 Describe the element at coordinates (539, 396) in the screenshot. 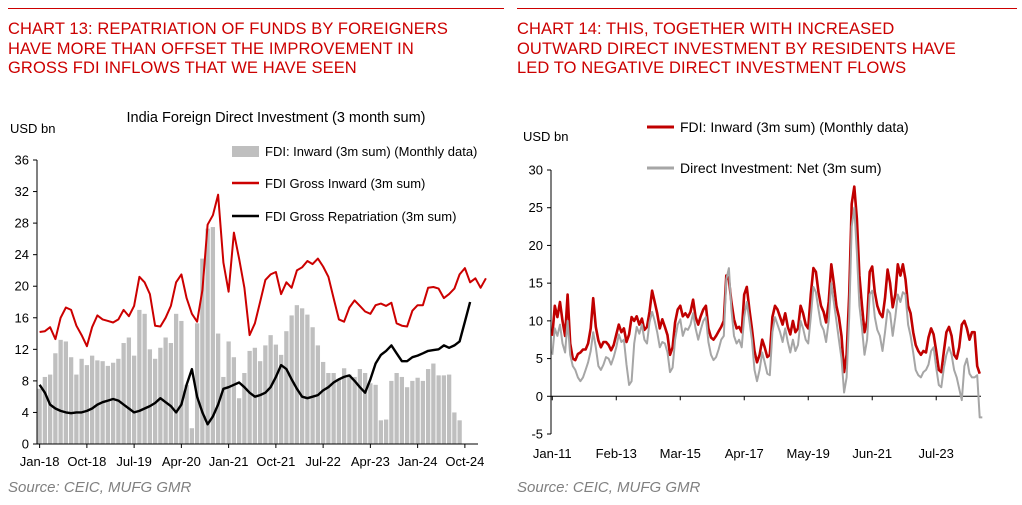

I see `chart-14-y-tick-label: 0` at that location.